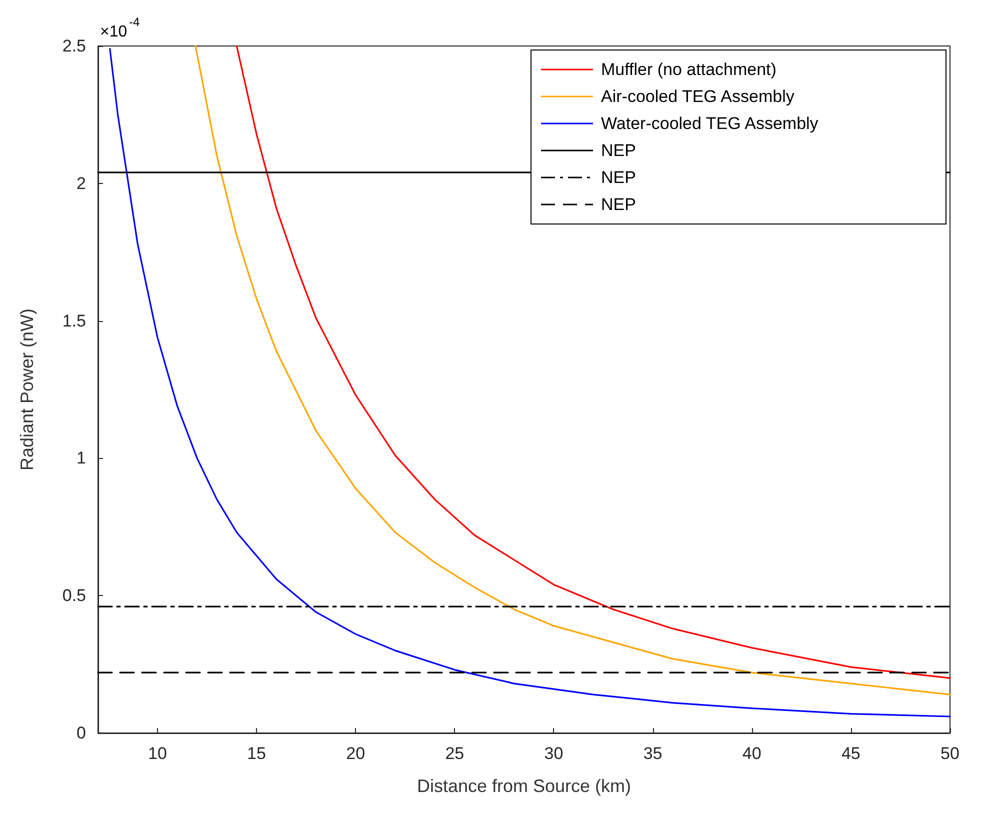 Image resolution: width=984 pixels, height=817 pixels. Describe the element at coordinates (81, 733) in the screenshot. I see `y-tick-label: 0` at that location.